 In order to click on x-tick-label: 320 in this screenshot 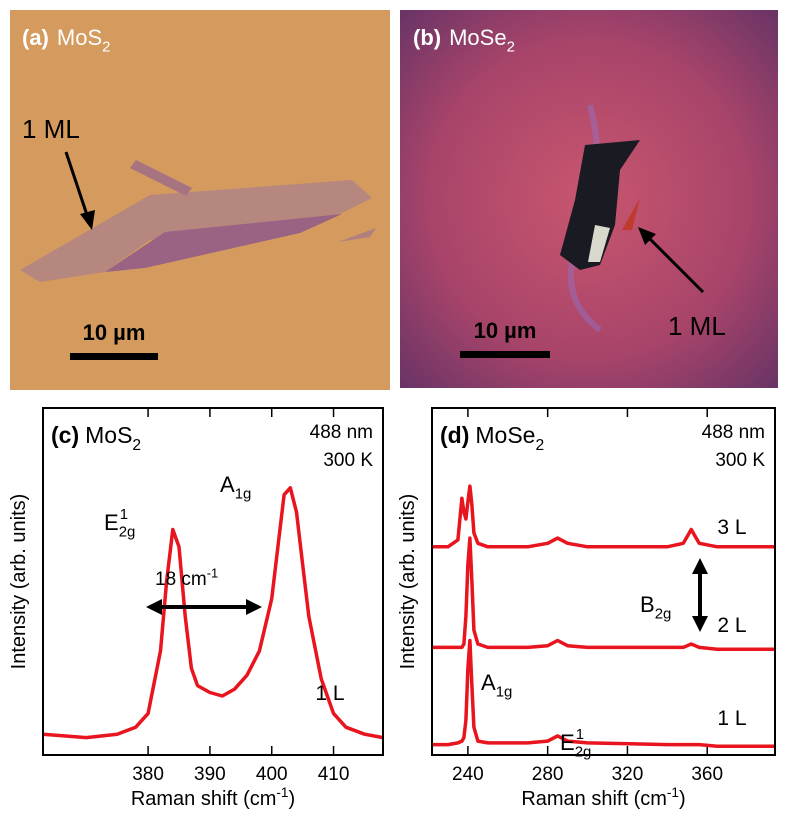, I will do `click(628, 774)`.